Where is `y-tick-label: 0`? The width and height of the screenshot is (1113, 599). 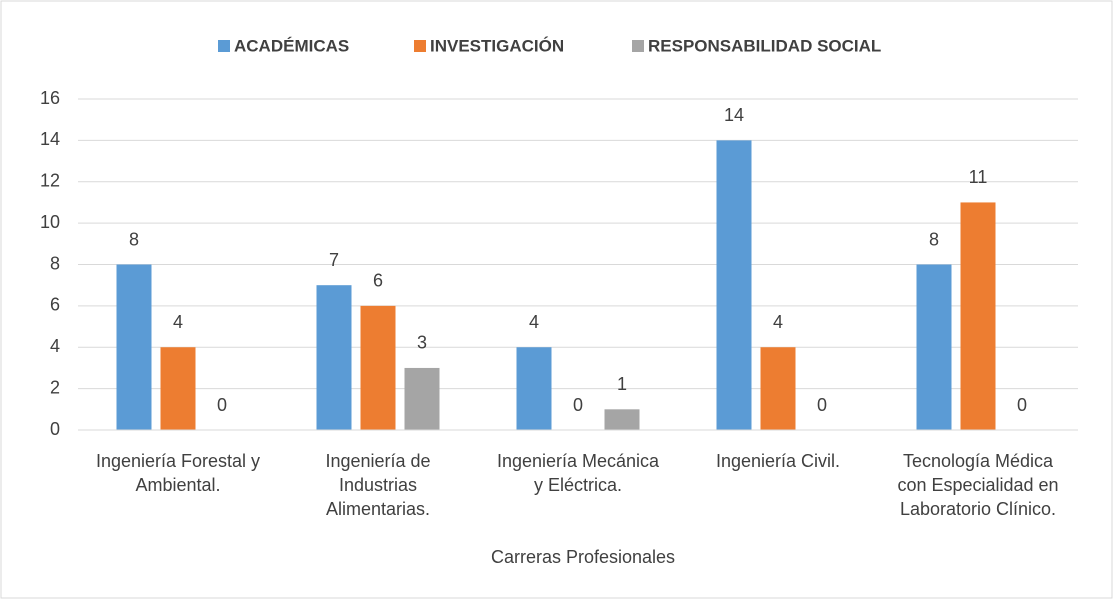
y-tick-label: 0 is located at coordinates (55, 429).